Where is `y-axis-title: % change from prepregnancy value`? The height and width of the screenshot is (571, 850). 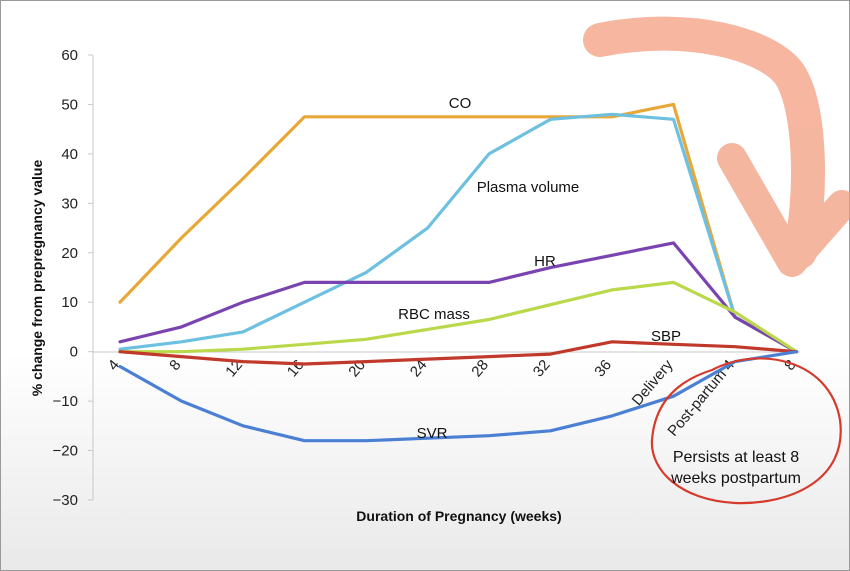 y-axis-title: % change from prepregnancy value is located at coordinates (37, 278).